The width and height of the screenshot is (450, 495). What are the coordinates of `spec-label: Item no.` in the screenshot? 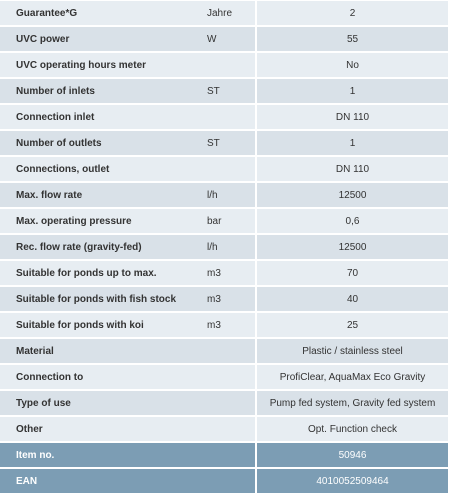 It's located at (103, 455).